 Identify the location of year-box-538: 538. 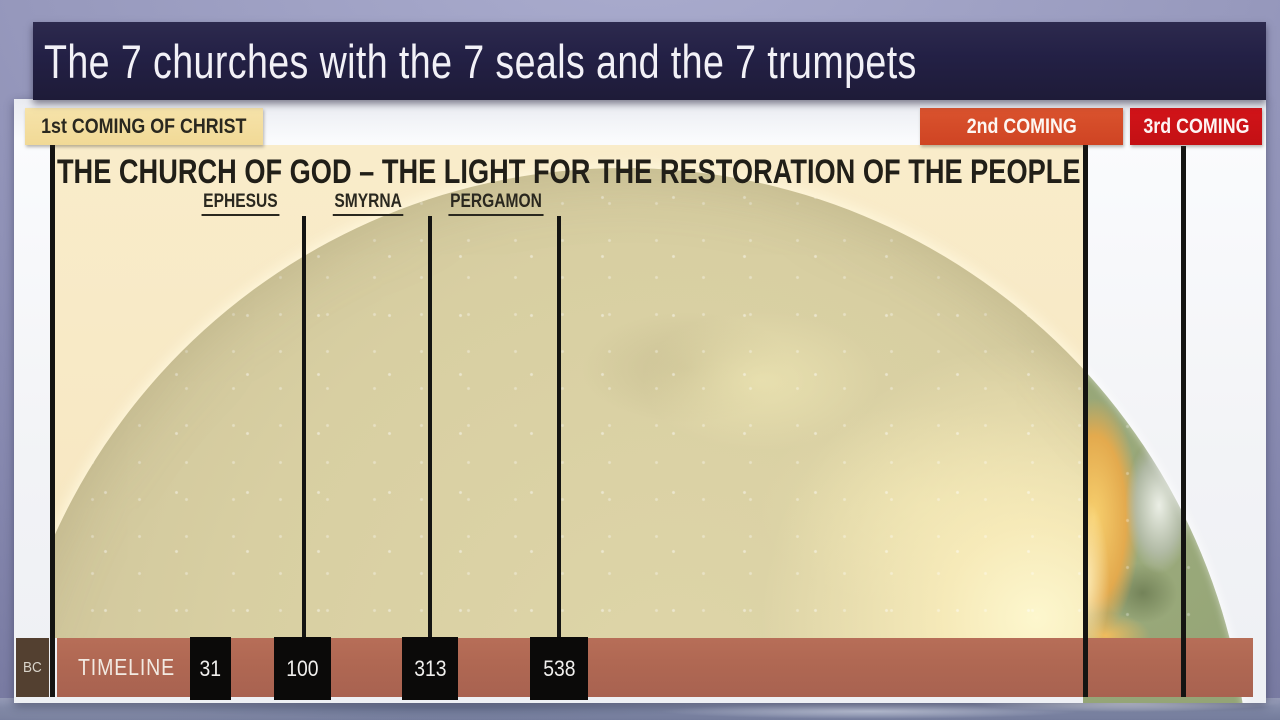
(559, 668).